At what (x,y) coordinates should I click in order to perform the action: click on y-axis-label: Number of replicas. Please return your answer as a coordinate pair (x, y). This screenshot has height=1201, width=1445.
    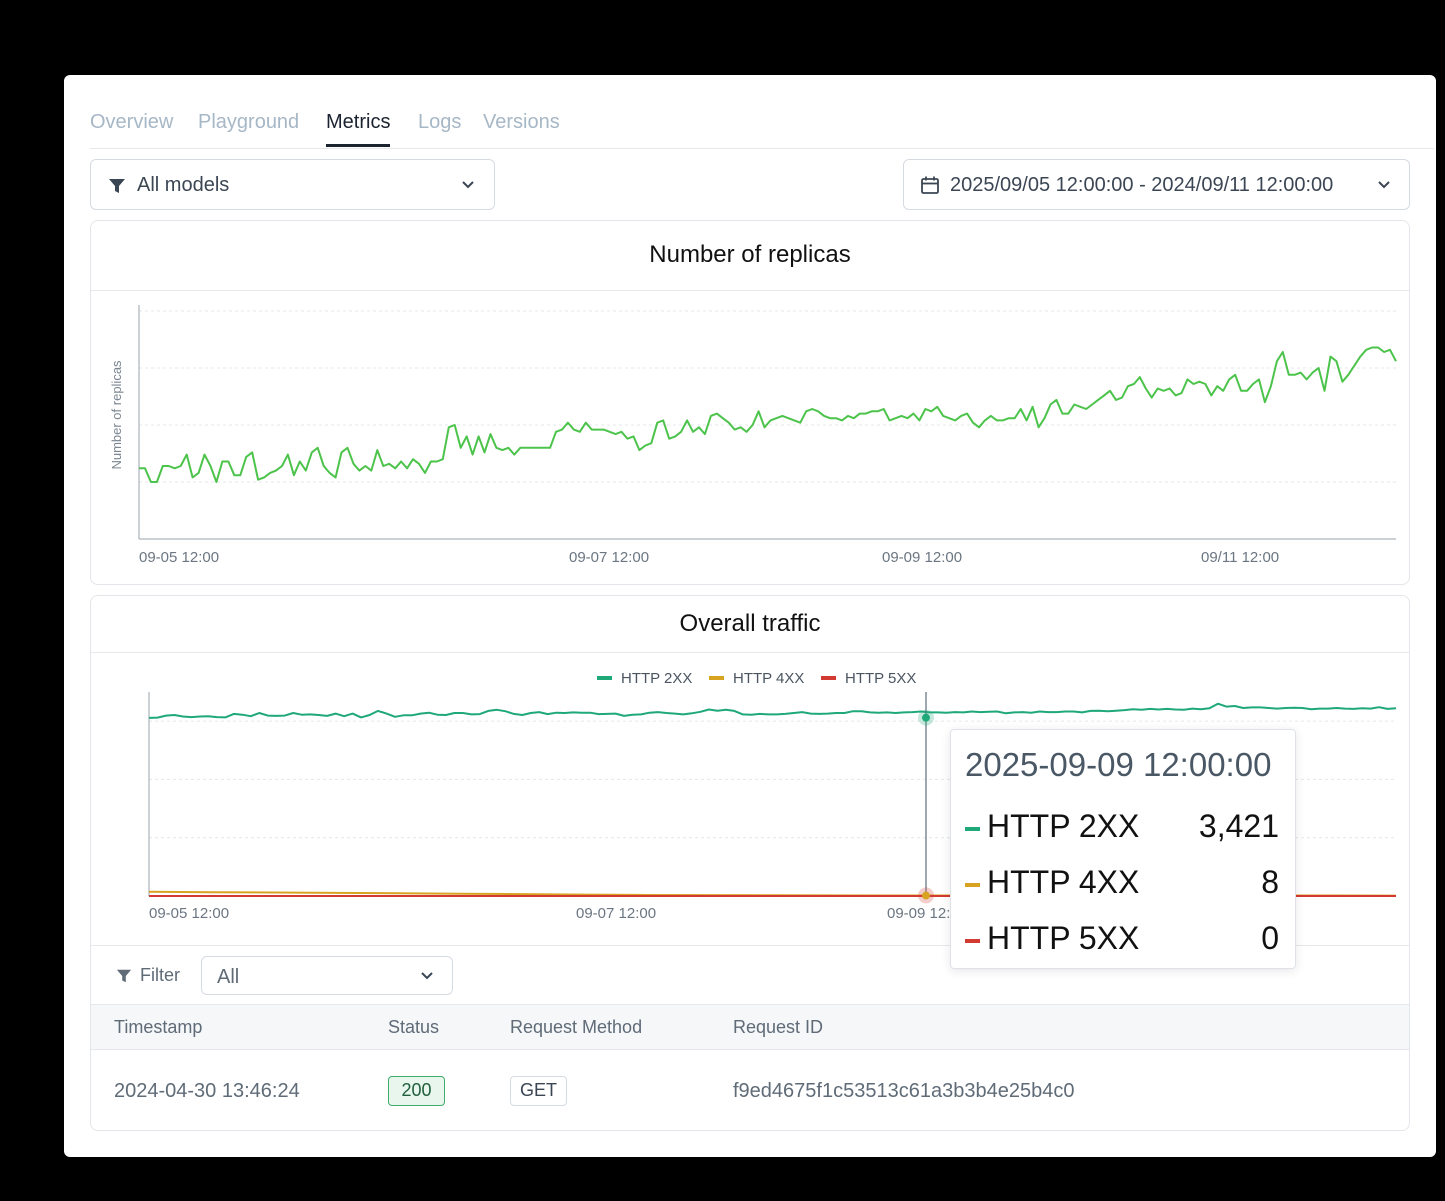
    Looking at the image, I should click on (116, 415).